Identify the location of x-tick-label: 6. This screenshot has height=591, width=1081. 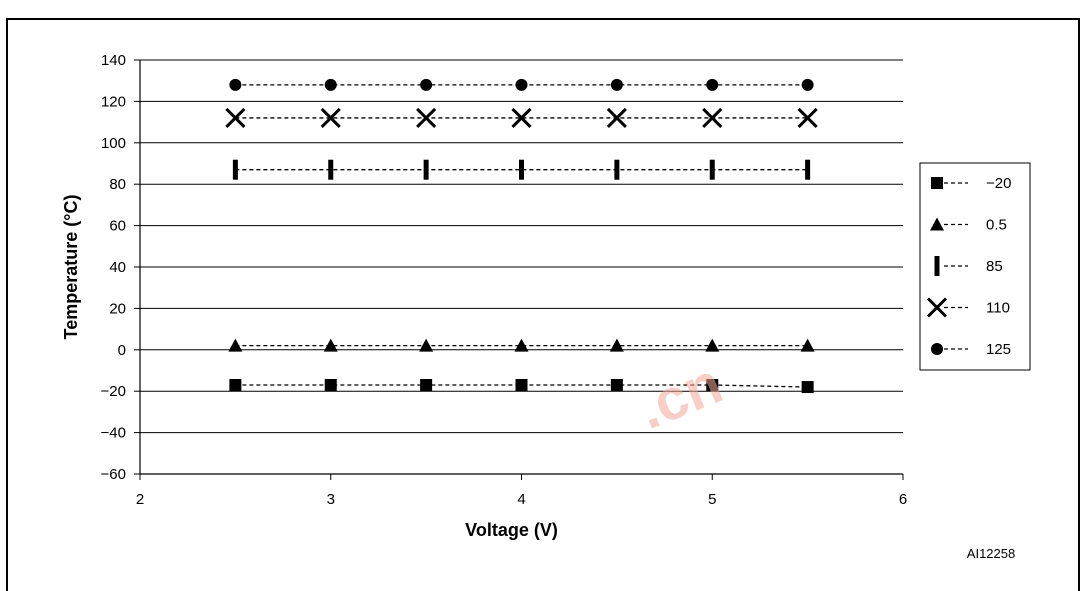
(903, 499).